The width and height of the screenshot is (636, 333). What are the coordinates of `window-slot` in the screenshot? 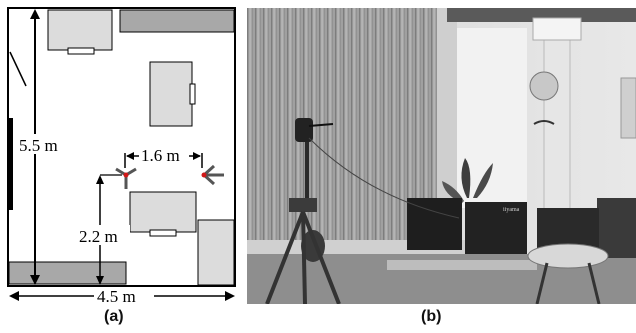 It's located at (11, 164).